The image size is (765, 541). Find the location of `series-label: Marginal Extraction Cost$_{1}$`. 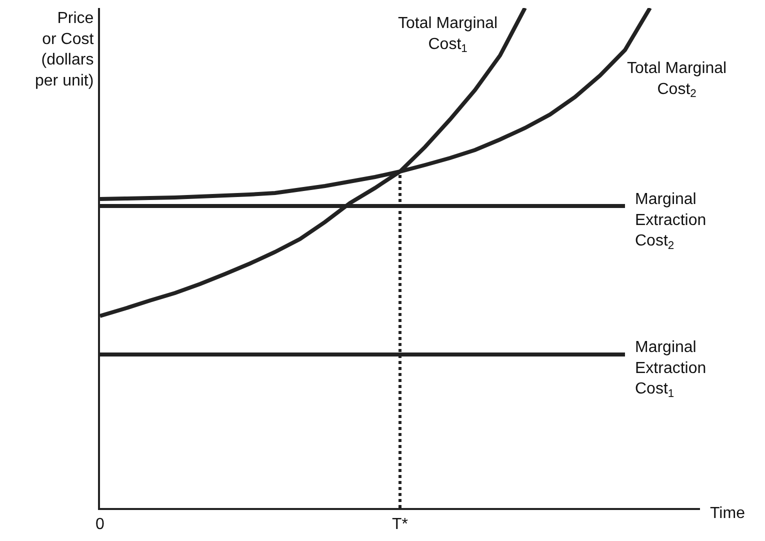

series-label: Marginal Extraction Cost$_{1}$ is located at coordinates (670, 369).